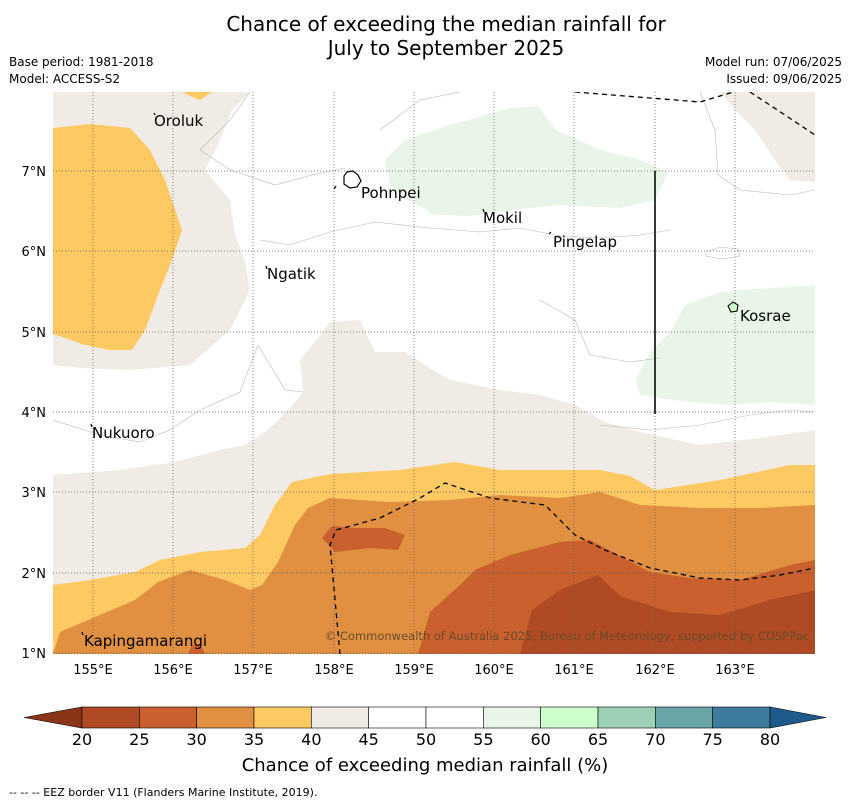 This screenshot has height=804, width=850. Describe the element at coordinates (585, 242) in the screenshot. I see `place-label-pingelap: Pingelap` at that location.